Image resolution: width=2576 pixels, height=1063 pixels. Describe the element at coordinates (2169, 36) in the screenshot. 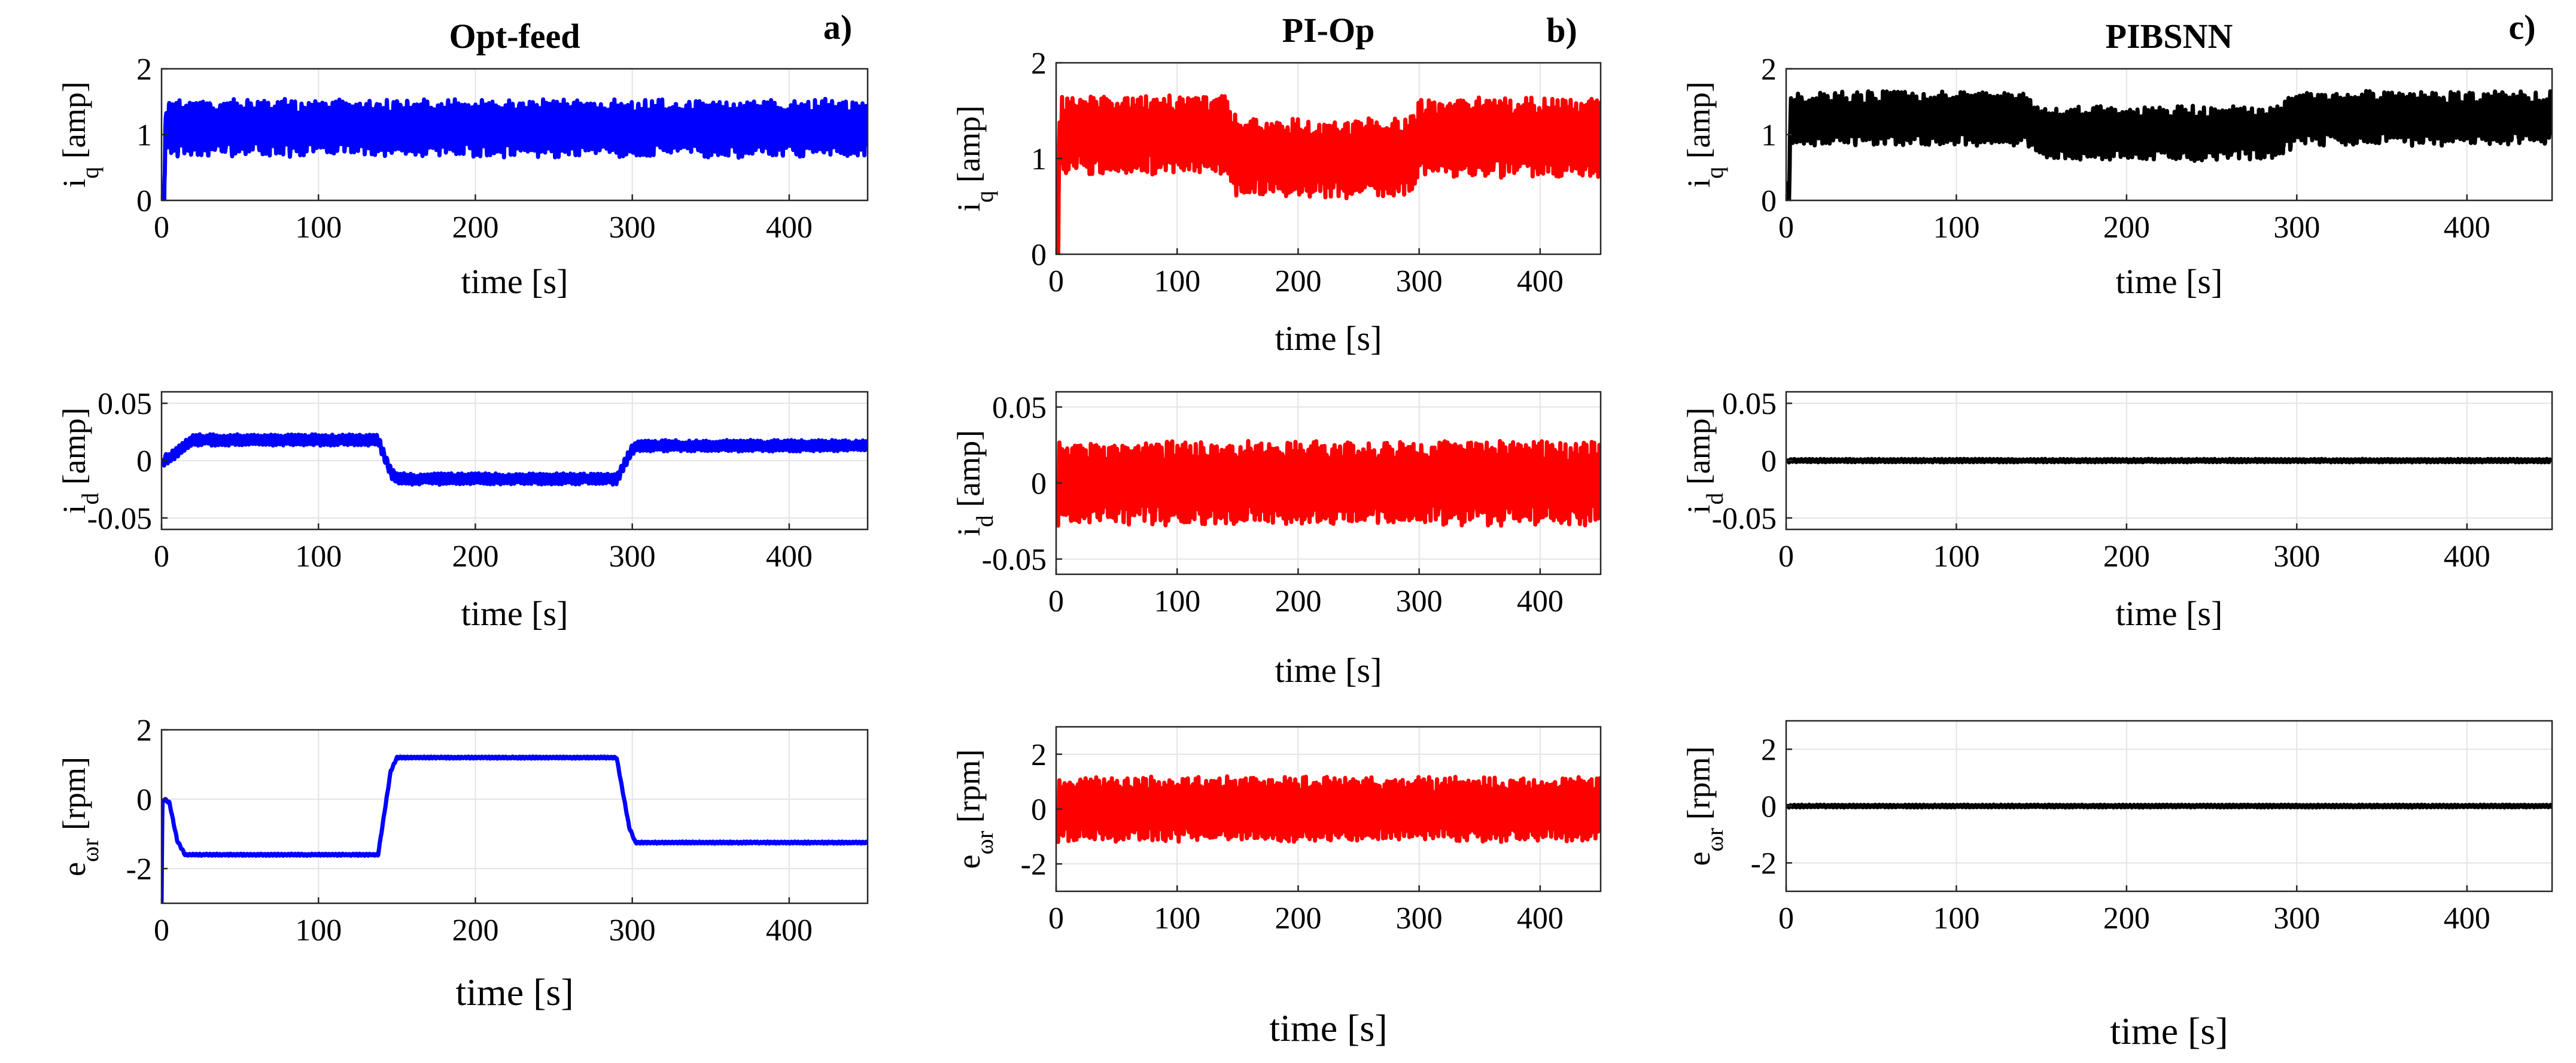

I see `panel-title: PIBSNN` at that location.